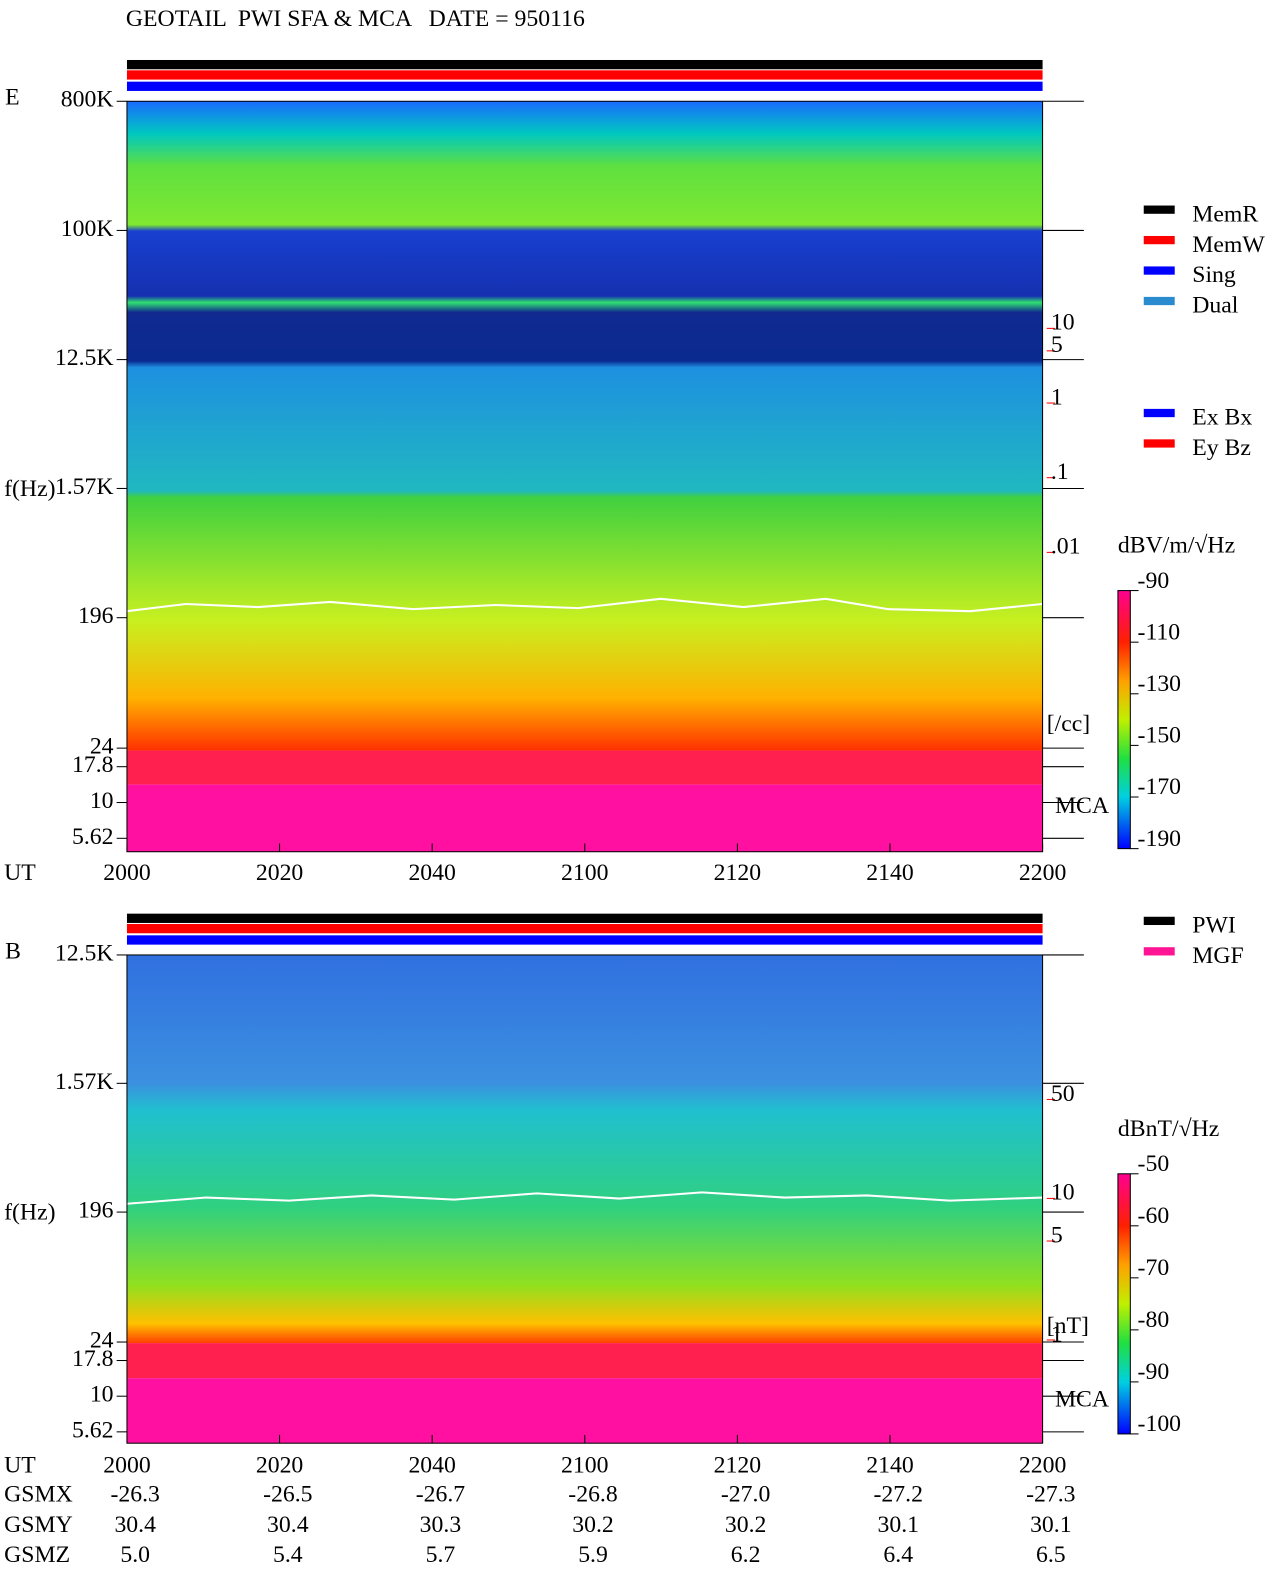 The image size is (1280, 1593). What do you see at coordinates (1063, 1094) in the screenshot?
I see `y2-tick-label: 50` at bounding box center [1063, 1094].